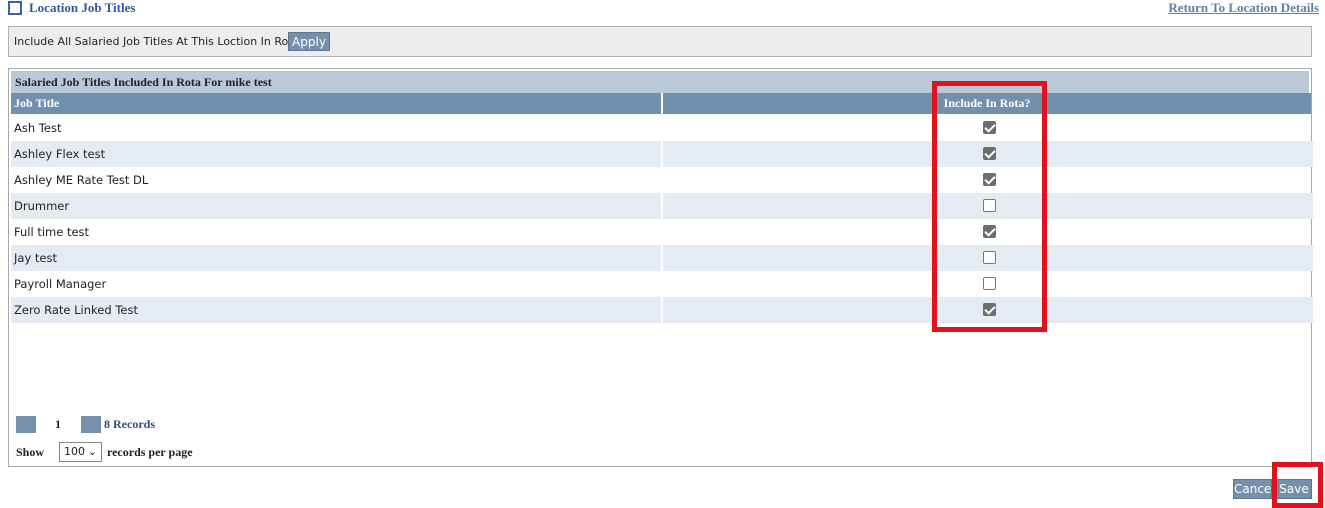 This screenshot has height=508, width=1325. What do you see at coordinates (81, 180) in the screenshot?
I see `job-title: Ashley ME Rate Test DL` at bounding box center [81, 180].